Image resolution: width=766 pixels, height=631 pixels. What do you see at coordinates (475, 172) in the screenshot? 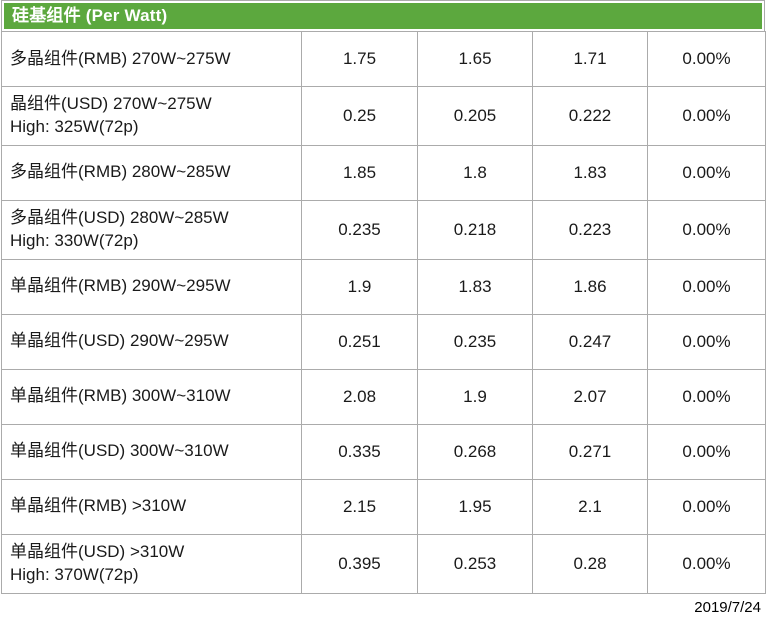
I see `cell-value: 1.8` at bounding box center [475, 172].